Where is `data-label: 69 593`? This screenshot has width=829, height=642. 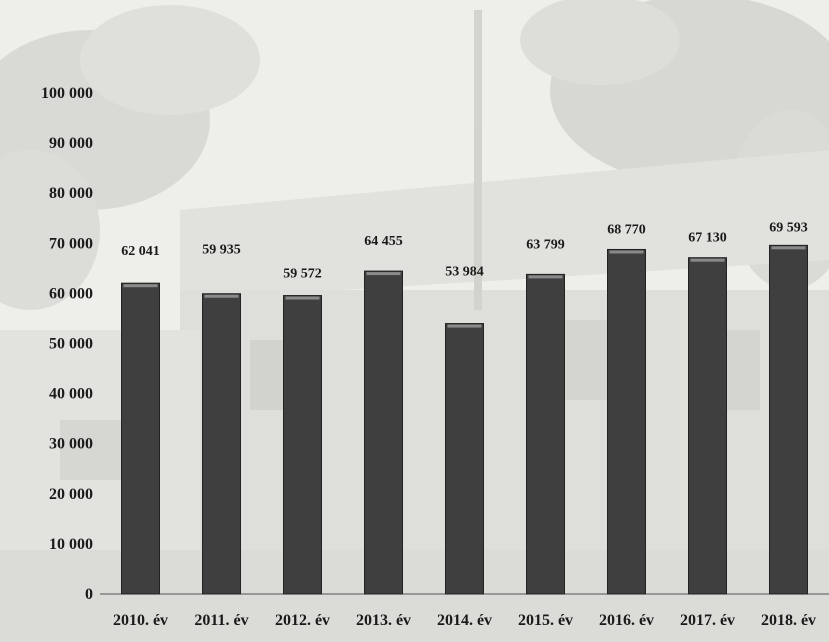 data-label: 69 593 is located at coordinates (788, 227).